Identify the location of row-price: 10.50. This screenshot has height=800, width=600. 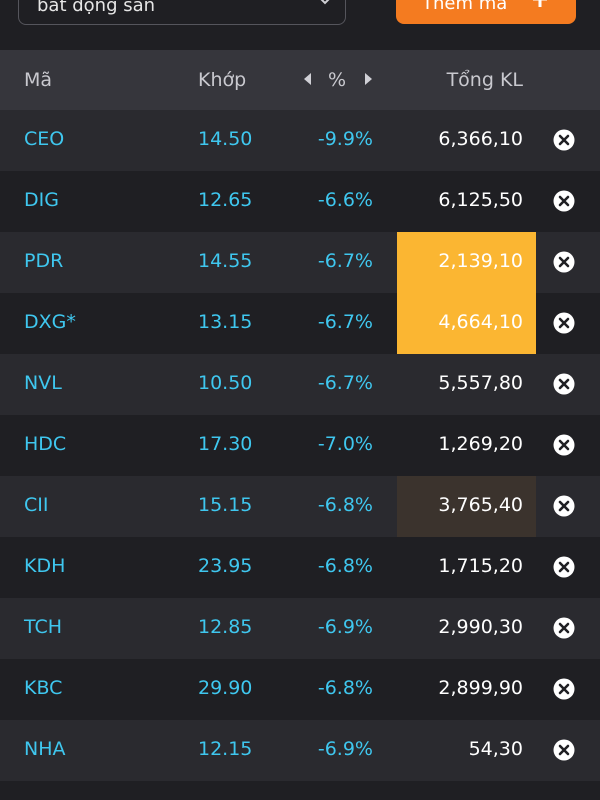
(225, 383).